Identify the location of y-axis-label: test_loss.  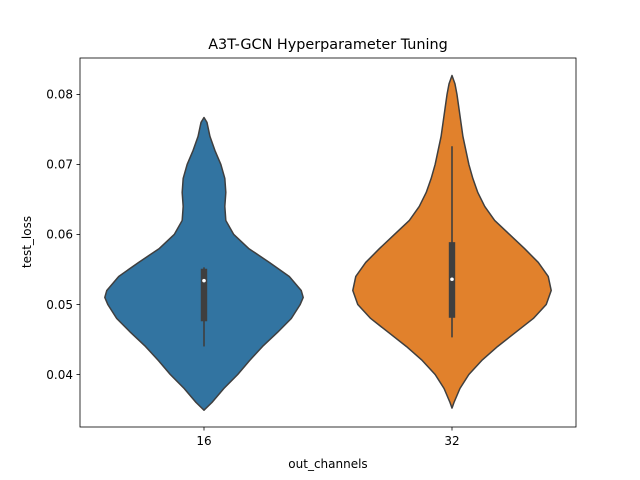
(27, 242).